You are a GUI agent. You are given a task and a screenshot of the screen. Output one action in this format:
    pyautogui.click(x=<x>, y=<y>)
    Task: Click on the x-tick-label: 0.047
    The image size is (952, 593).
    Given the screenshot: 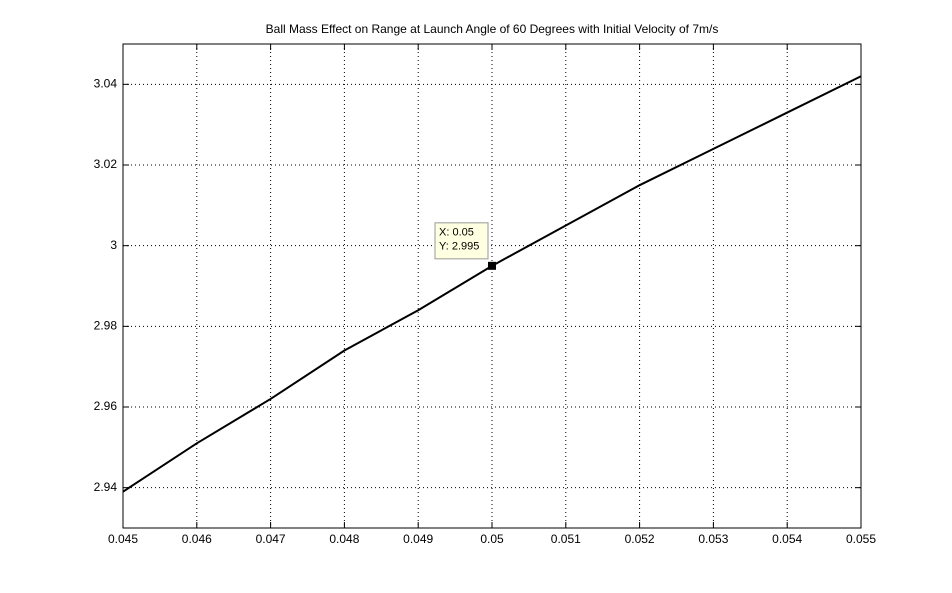 What is the action you would take?
    pyautogui.click(x=271, y=539)
    